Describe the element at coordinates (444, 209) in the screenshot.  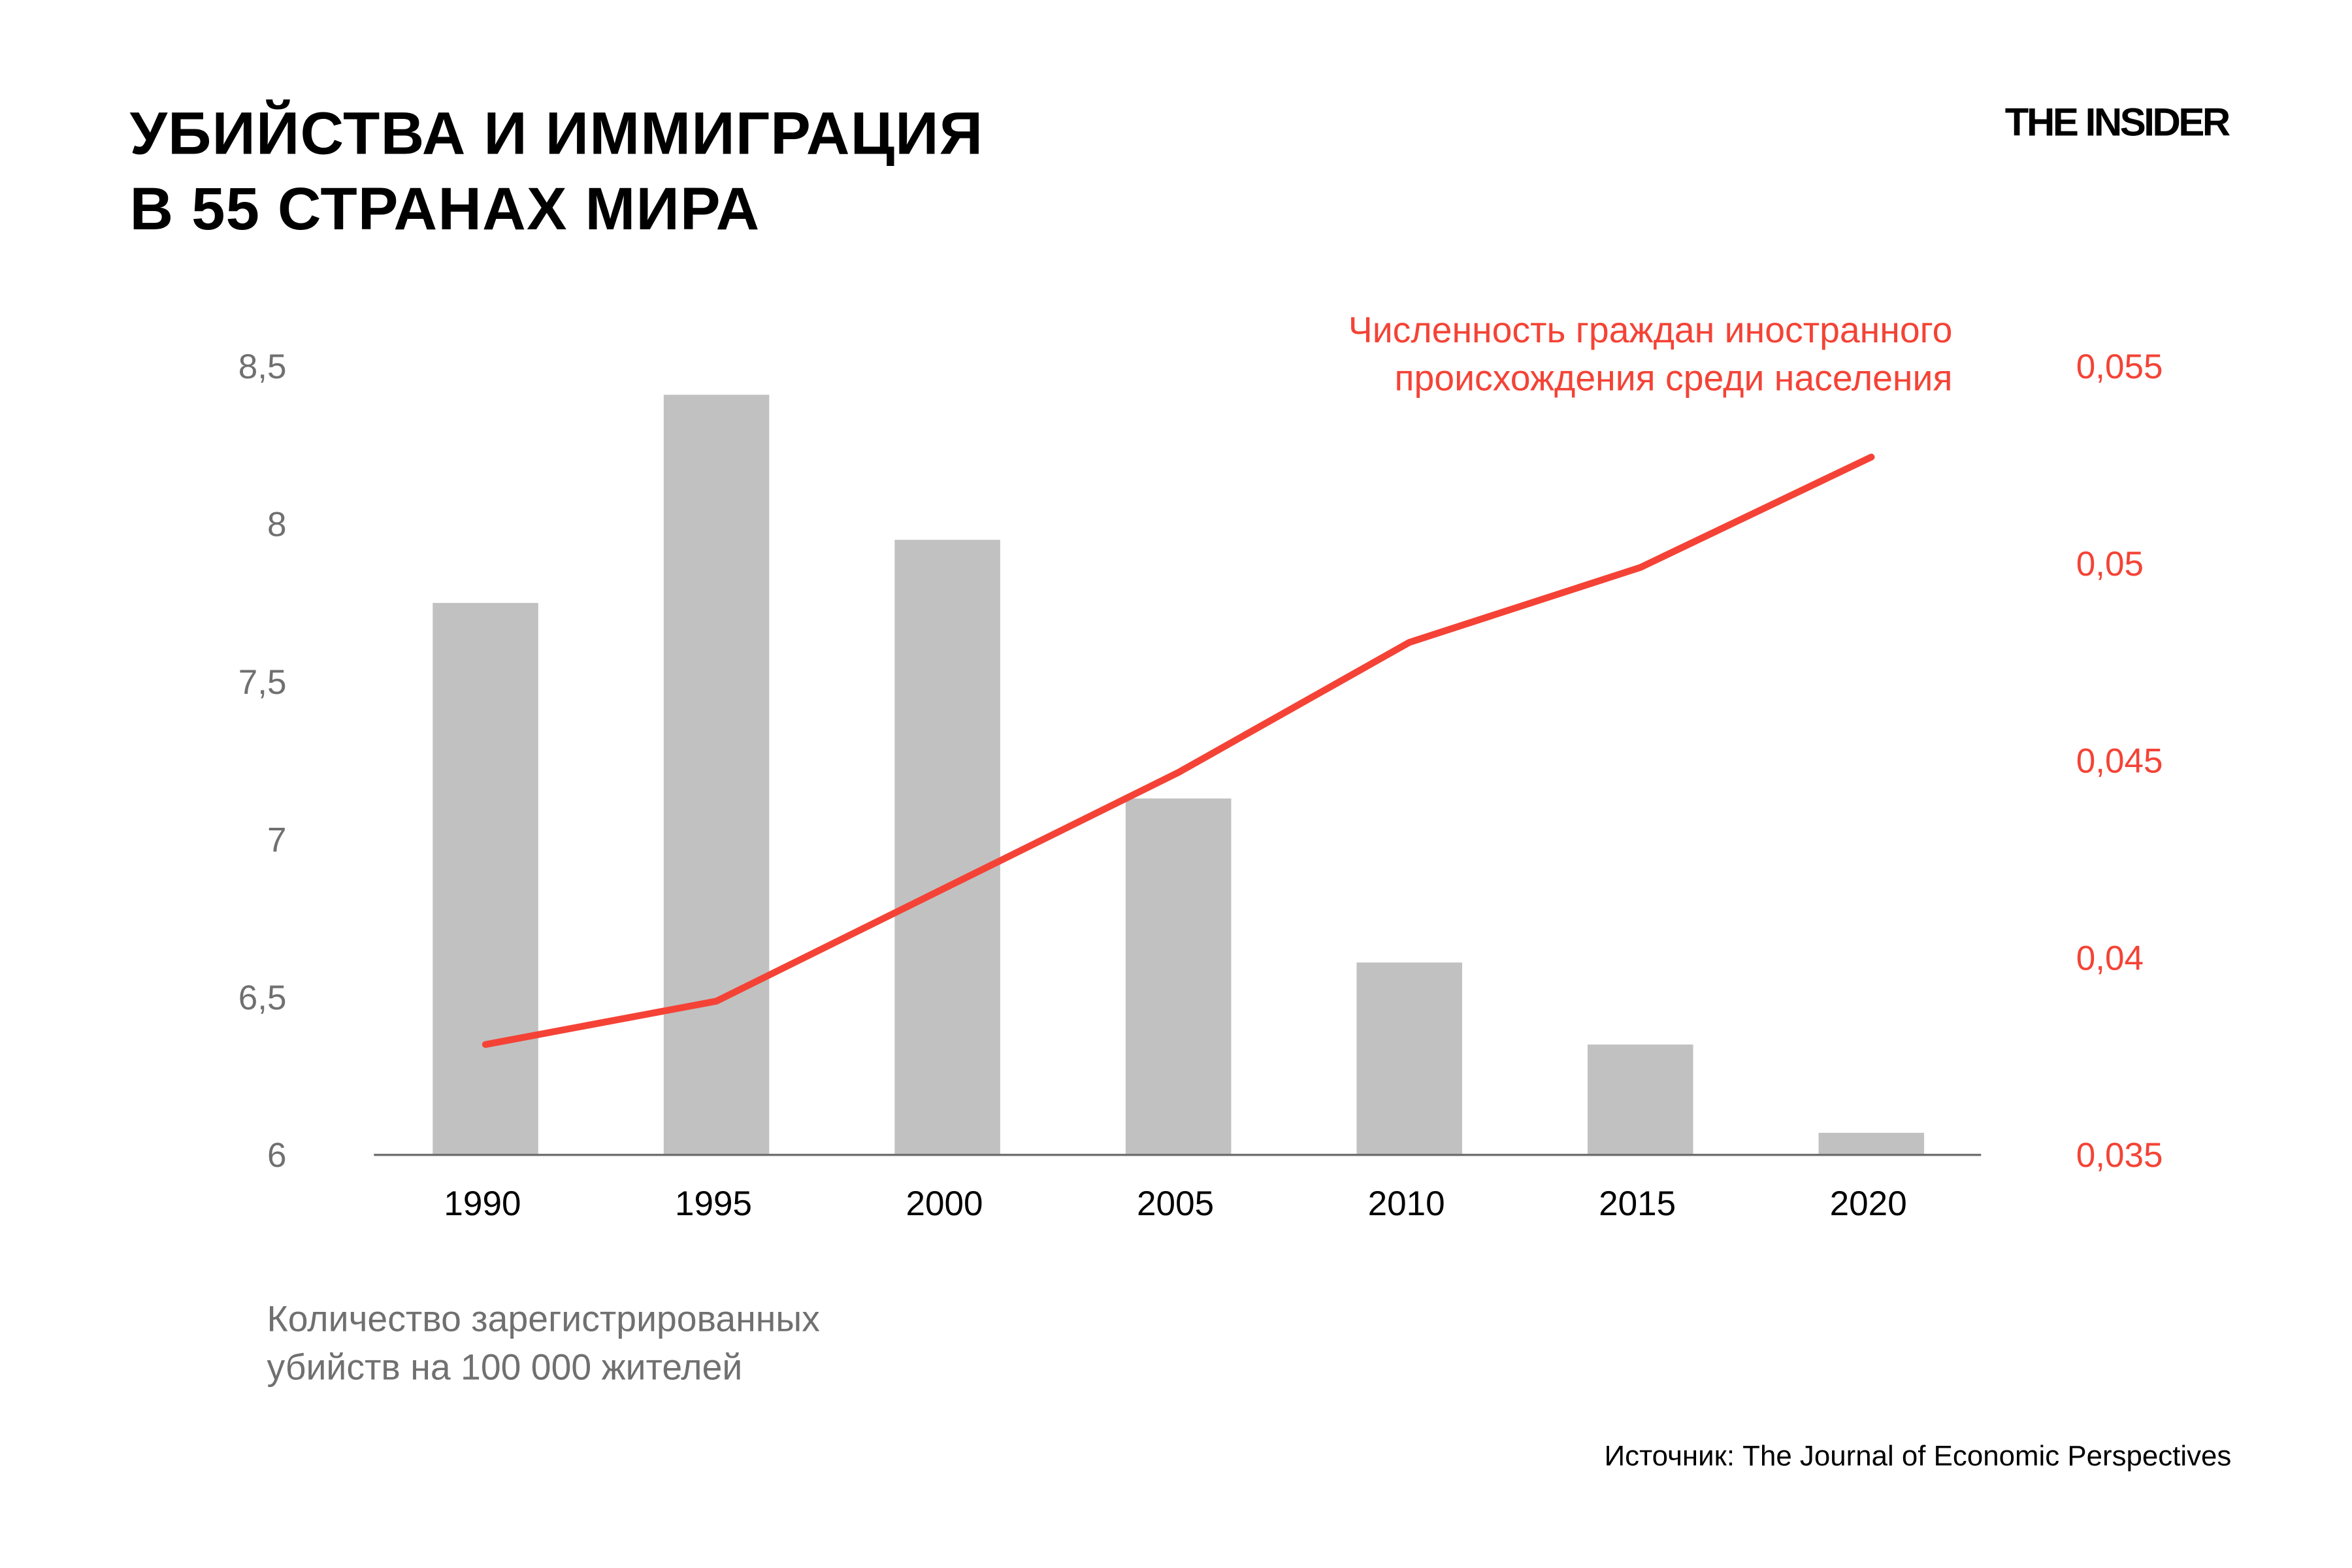
I see `title-line: В 55 СТРАНАХ МИРА` at that location.